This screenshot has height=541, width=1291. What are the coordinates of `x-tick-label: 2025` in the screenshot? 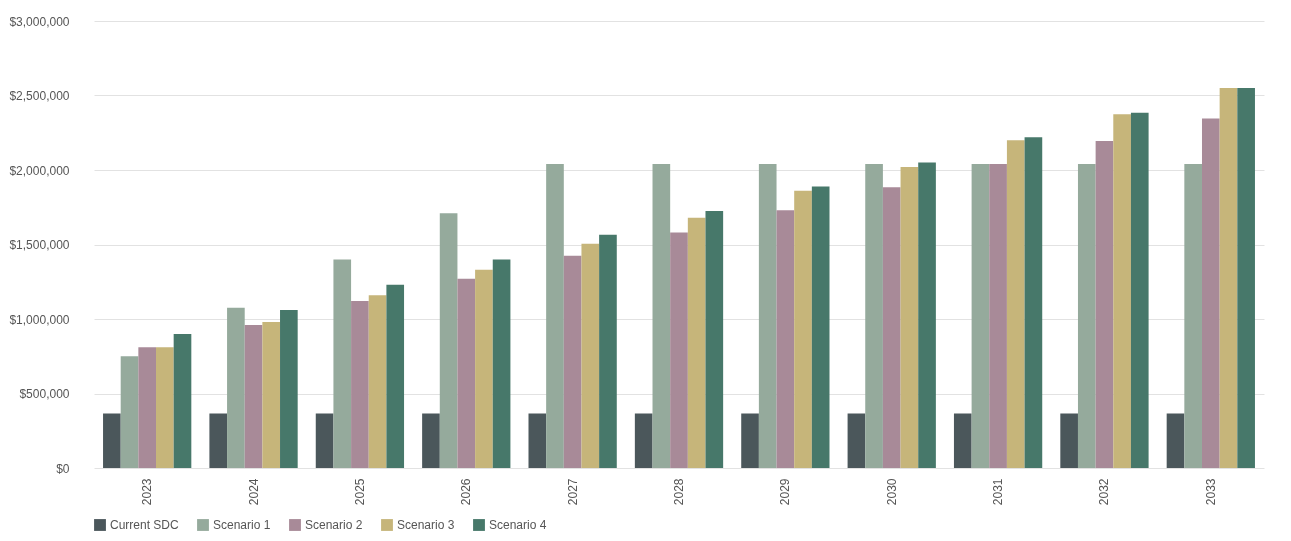 It's located at (359, 492).